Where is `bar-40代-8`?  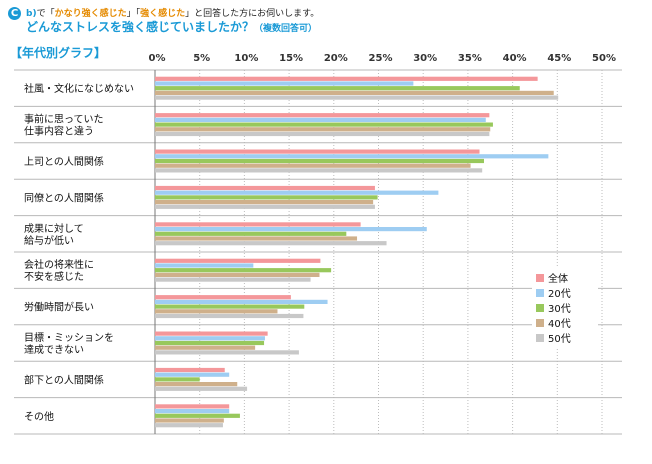 bar-40代-8 is located at coordinates (196, 384).